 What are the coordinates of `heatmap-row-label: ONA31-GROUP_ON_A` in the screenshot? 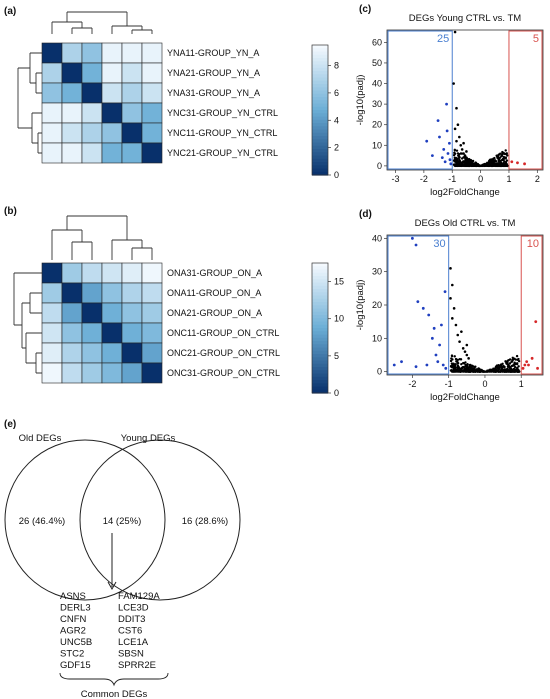 It's located at (214, 273).